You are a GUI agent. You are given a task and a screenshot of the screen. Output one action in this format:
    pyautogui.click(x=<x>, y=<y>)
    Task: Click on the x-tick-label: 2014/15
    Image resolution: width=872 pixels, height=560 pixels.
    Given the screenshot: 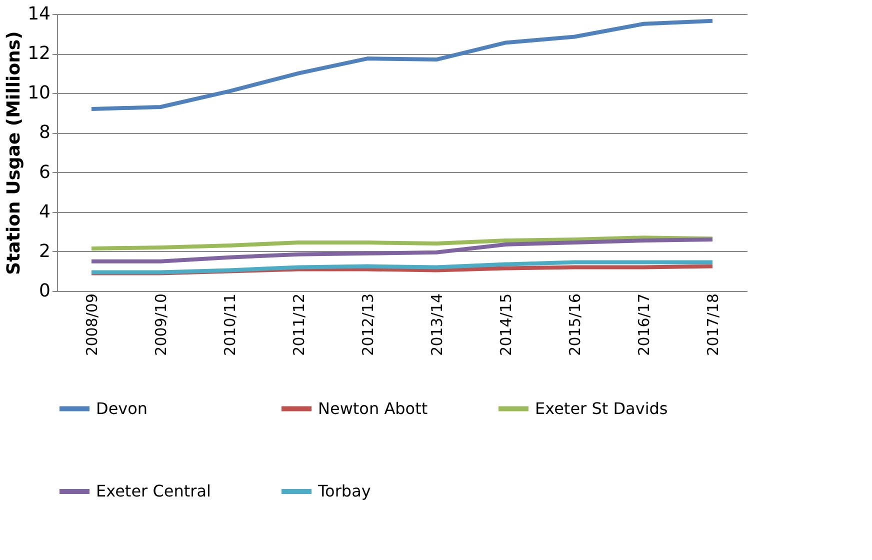 What is the action you would take?
    pyautogui.click(x=506, y=325)
    